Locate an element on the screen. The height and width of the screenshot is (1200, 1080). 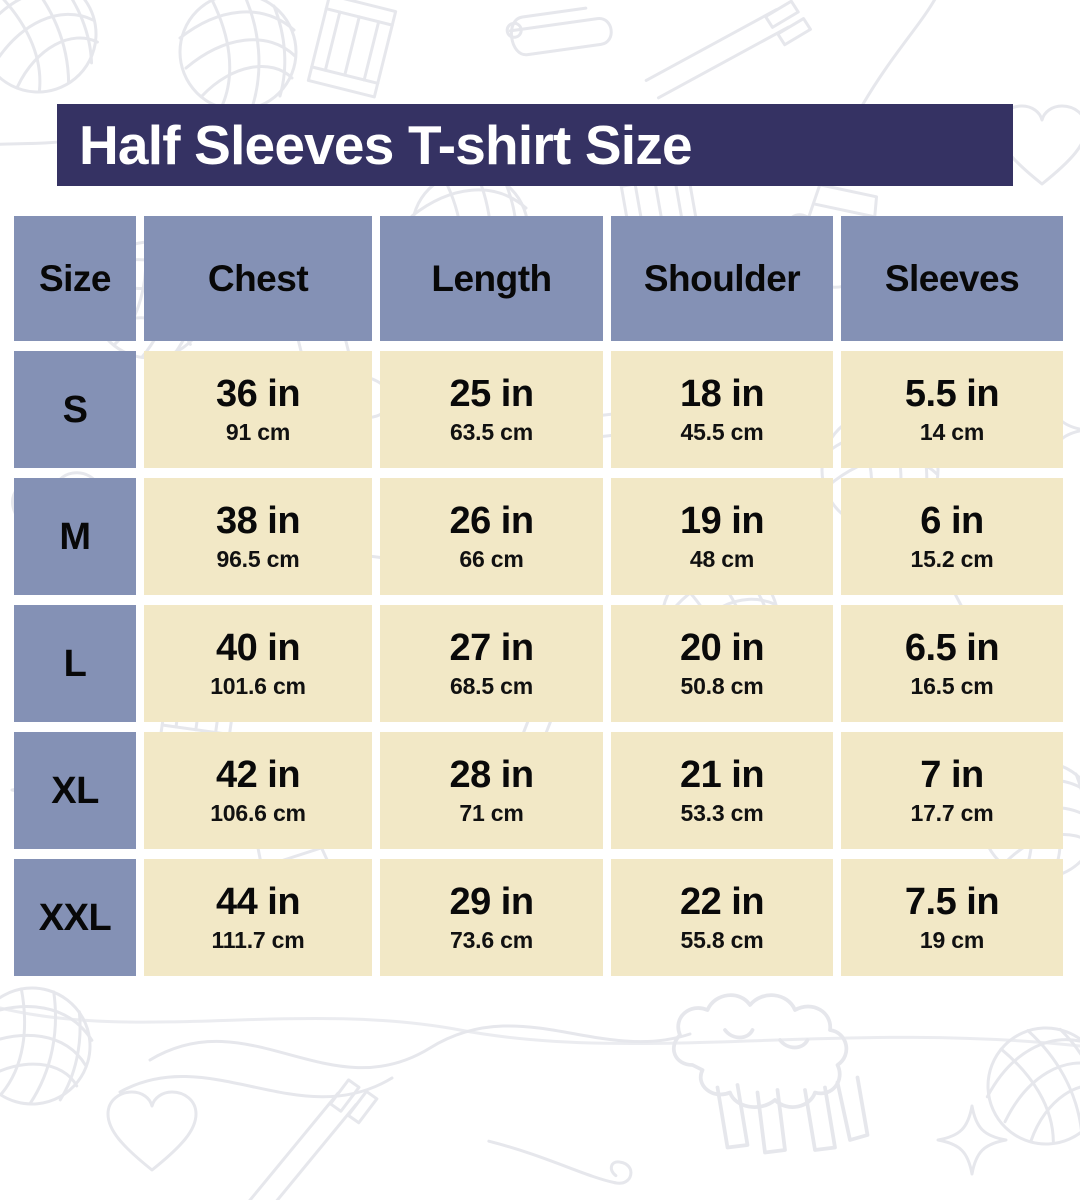
cell-chest: 36 in 91 cm is located at coordinates (258, 409).